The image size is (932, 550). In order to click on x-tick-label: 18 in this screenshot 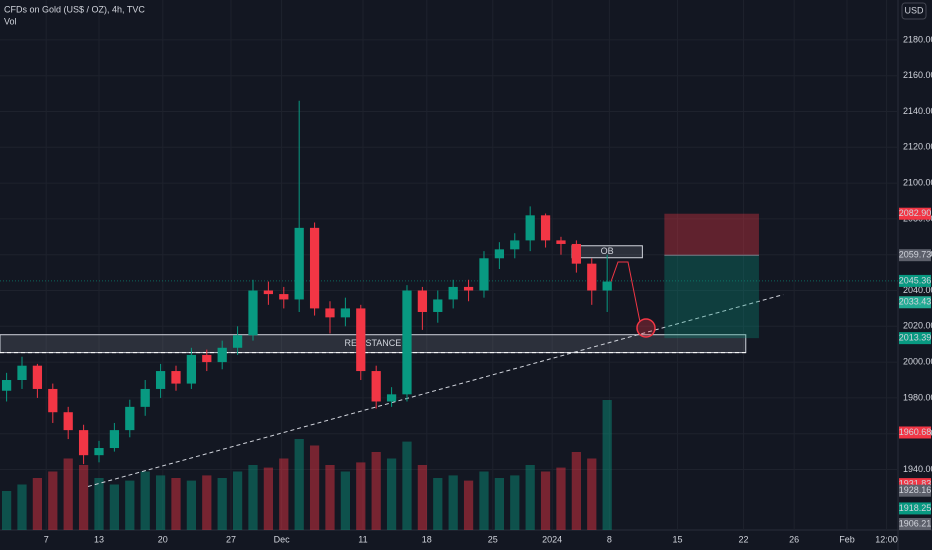, I will do `click(427, 539)`.